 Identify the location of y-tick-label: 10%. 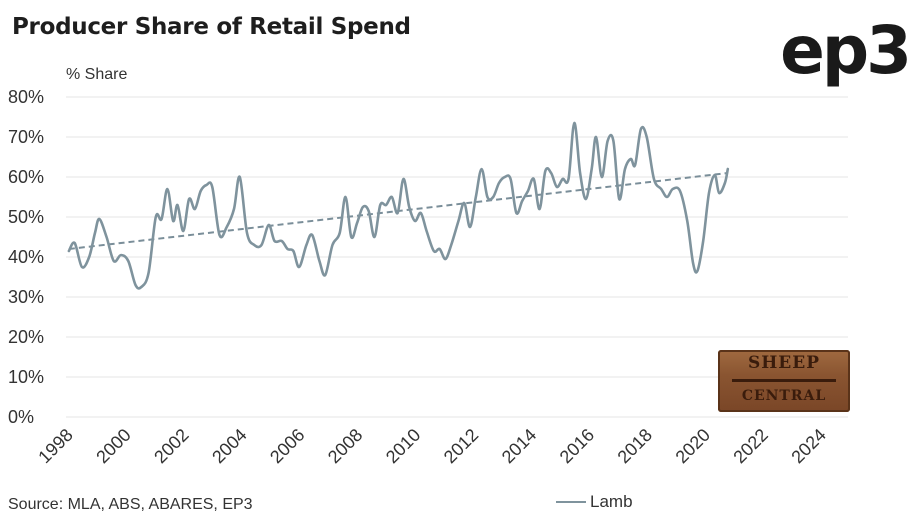
(26, 377).